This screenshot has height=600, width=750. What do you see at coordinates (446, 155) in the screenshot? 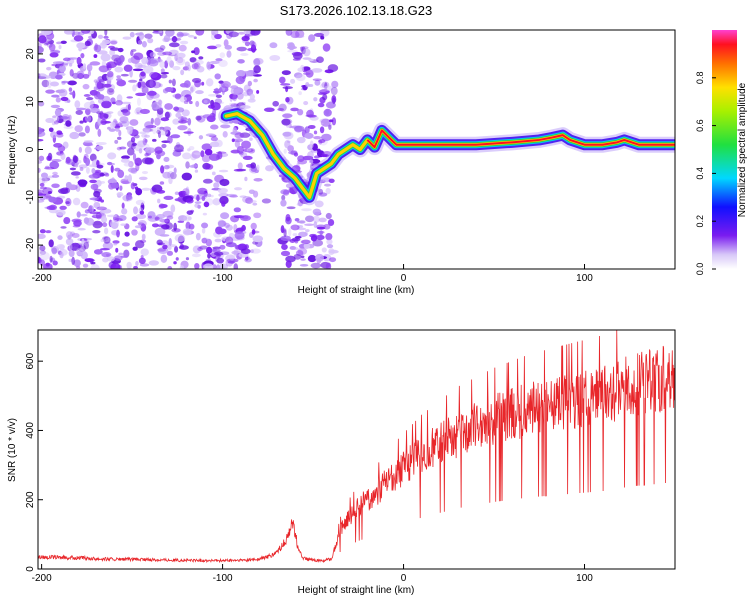
I see `spectrogram-ridge` at bounding box center [446, 155].